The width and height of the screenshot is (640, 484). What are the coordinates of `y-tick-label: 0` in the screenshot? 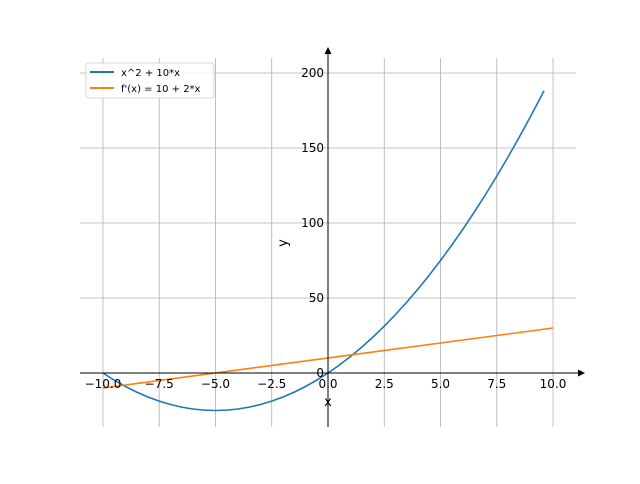 It's located at (320, 373).